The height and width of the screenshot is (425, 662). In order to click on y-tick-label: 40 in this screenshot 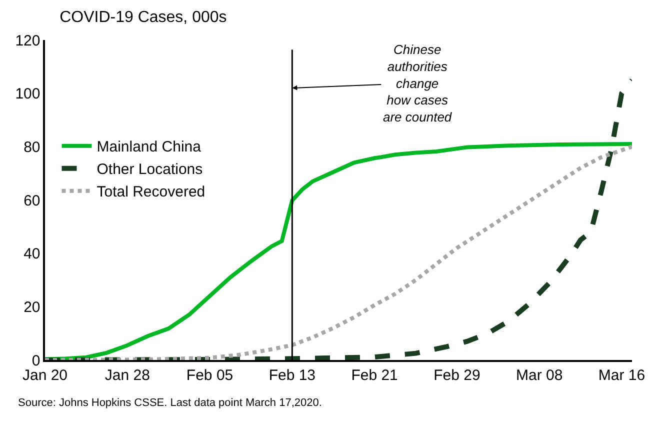, I will do `click(32, 254)`.